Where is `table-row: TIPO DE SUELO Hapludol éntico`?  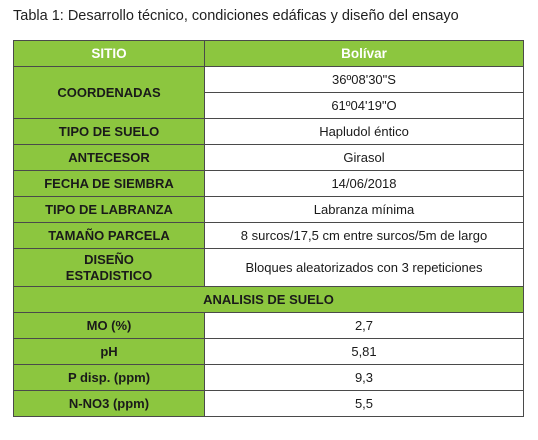 table-row: TIPO DE SUELO Hapludol éntico is located at coordinates (268, 131).